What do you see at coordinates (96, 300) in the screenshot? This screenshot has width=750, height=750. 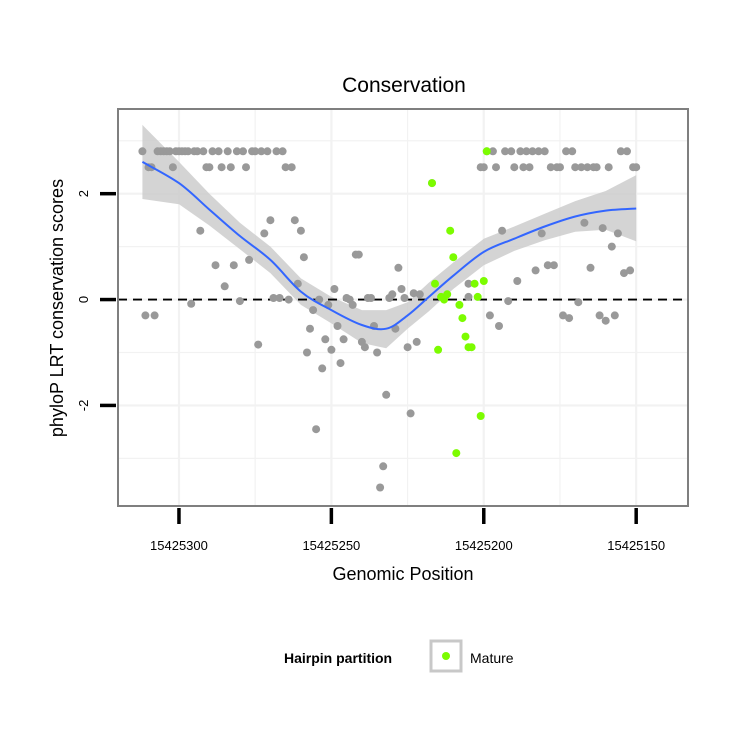 I see `y-axis: -2 0 2` at bounding box center [96, 300].